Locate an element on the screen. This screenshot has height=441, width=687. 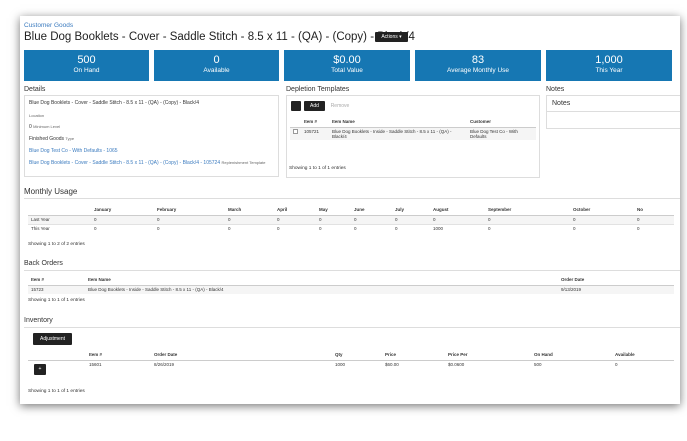
depletion-entries-info: Showing 1 to 1 of 1 entries is located at coordinates (317, 168).